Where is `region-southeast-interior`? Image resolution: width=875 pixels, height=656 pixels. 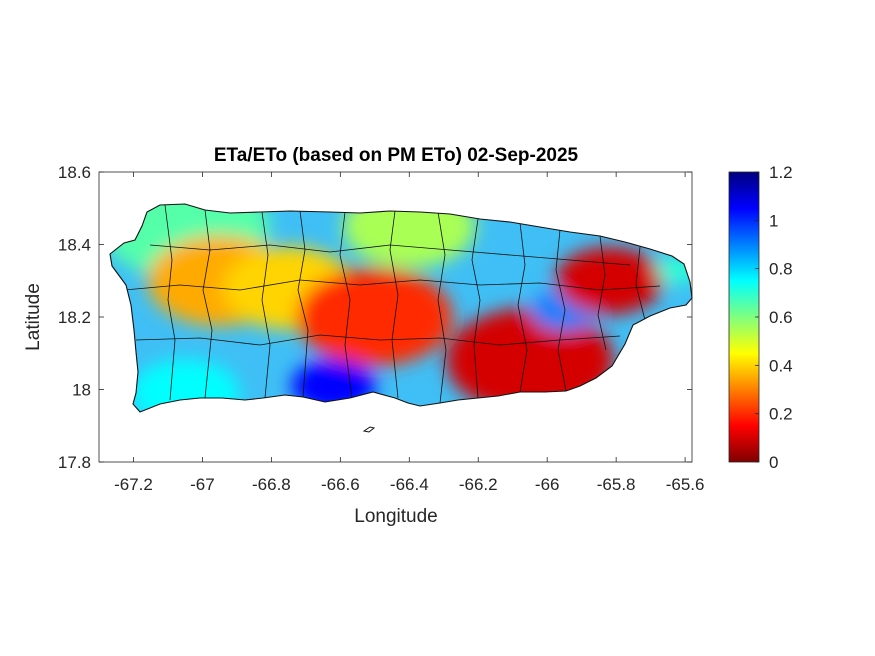 region-southeast-interior is located at coordinates (529, 360).